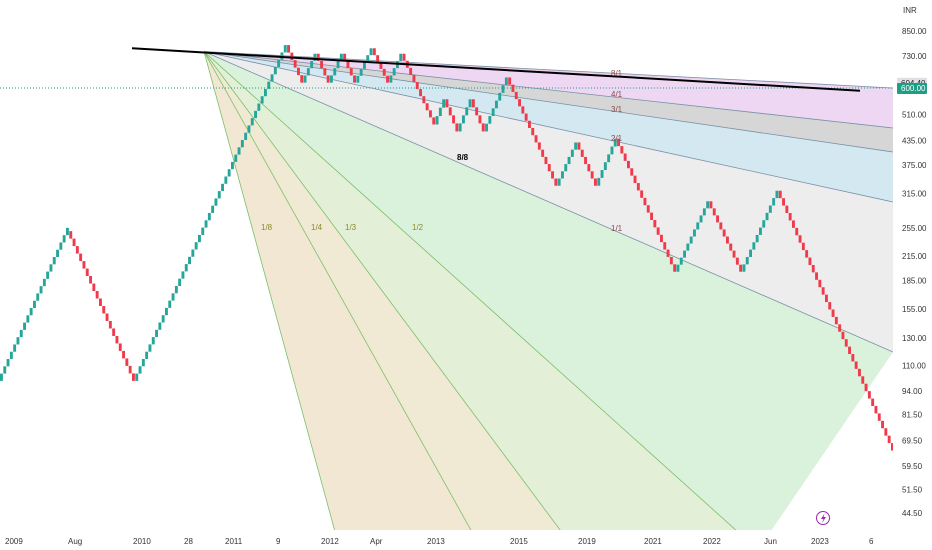 The height and width of the screenshot is (550, 932). What do you see at coordinates (912, 440) in the screenshot?
I see `y-tick-label: 69.50` at bounding box center [912, 440].